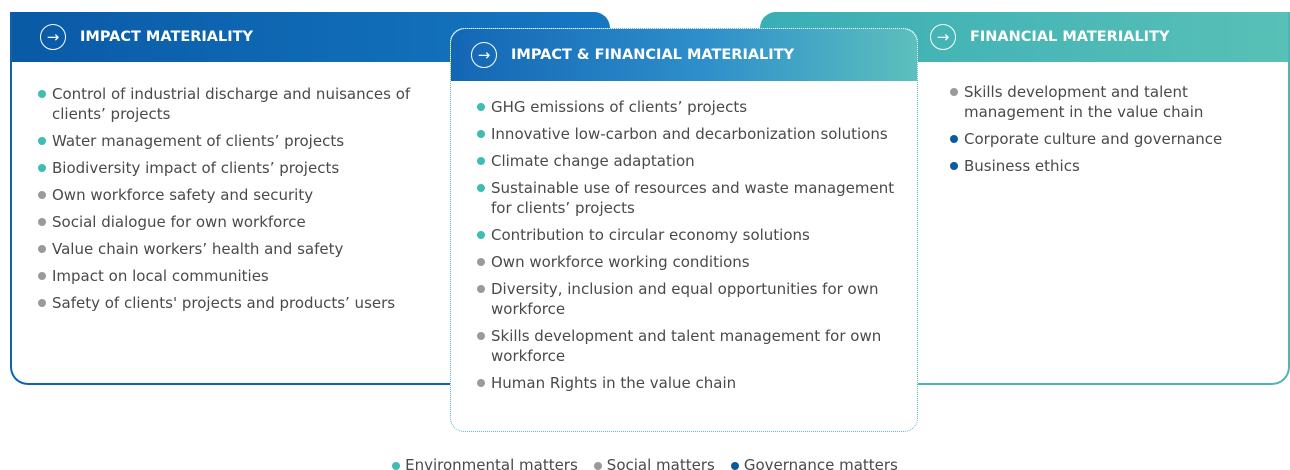 Image resolution: width=1290 pixels, height=470 pixels. I want to click on panel-header: → IMPACT & FINANCIAL MATERIALITY, so click(684, 55).